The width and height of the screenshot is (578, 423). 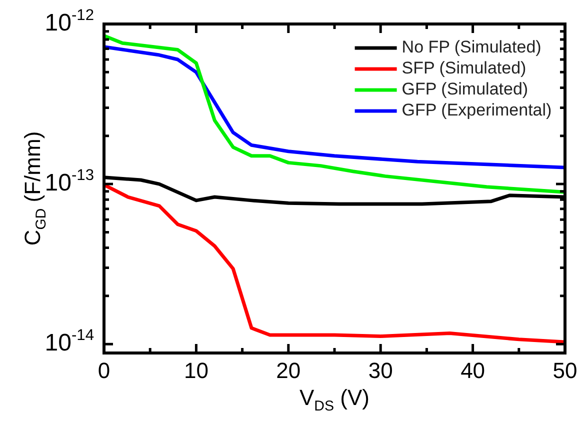 I want to click on x-tick-label: 0, so click(x=104, y=371).